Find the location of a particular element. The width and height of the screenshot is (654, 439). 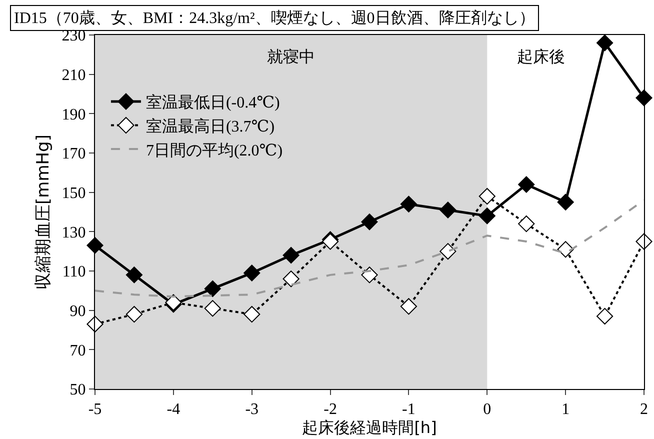

legend-label: 7日間の平均(2.0℃) is located at coordinates (214, 151).